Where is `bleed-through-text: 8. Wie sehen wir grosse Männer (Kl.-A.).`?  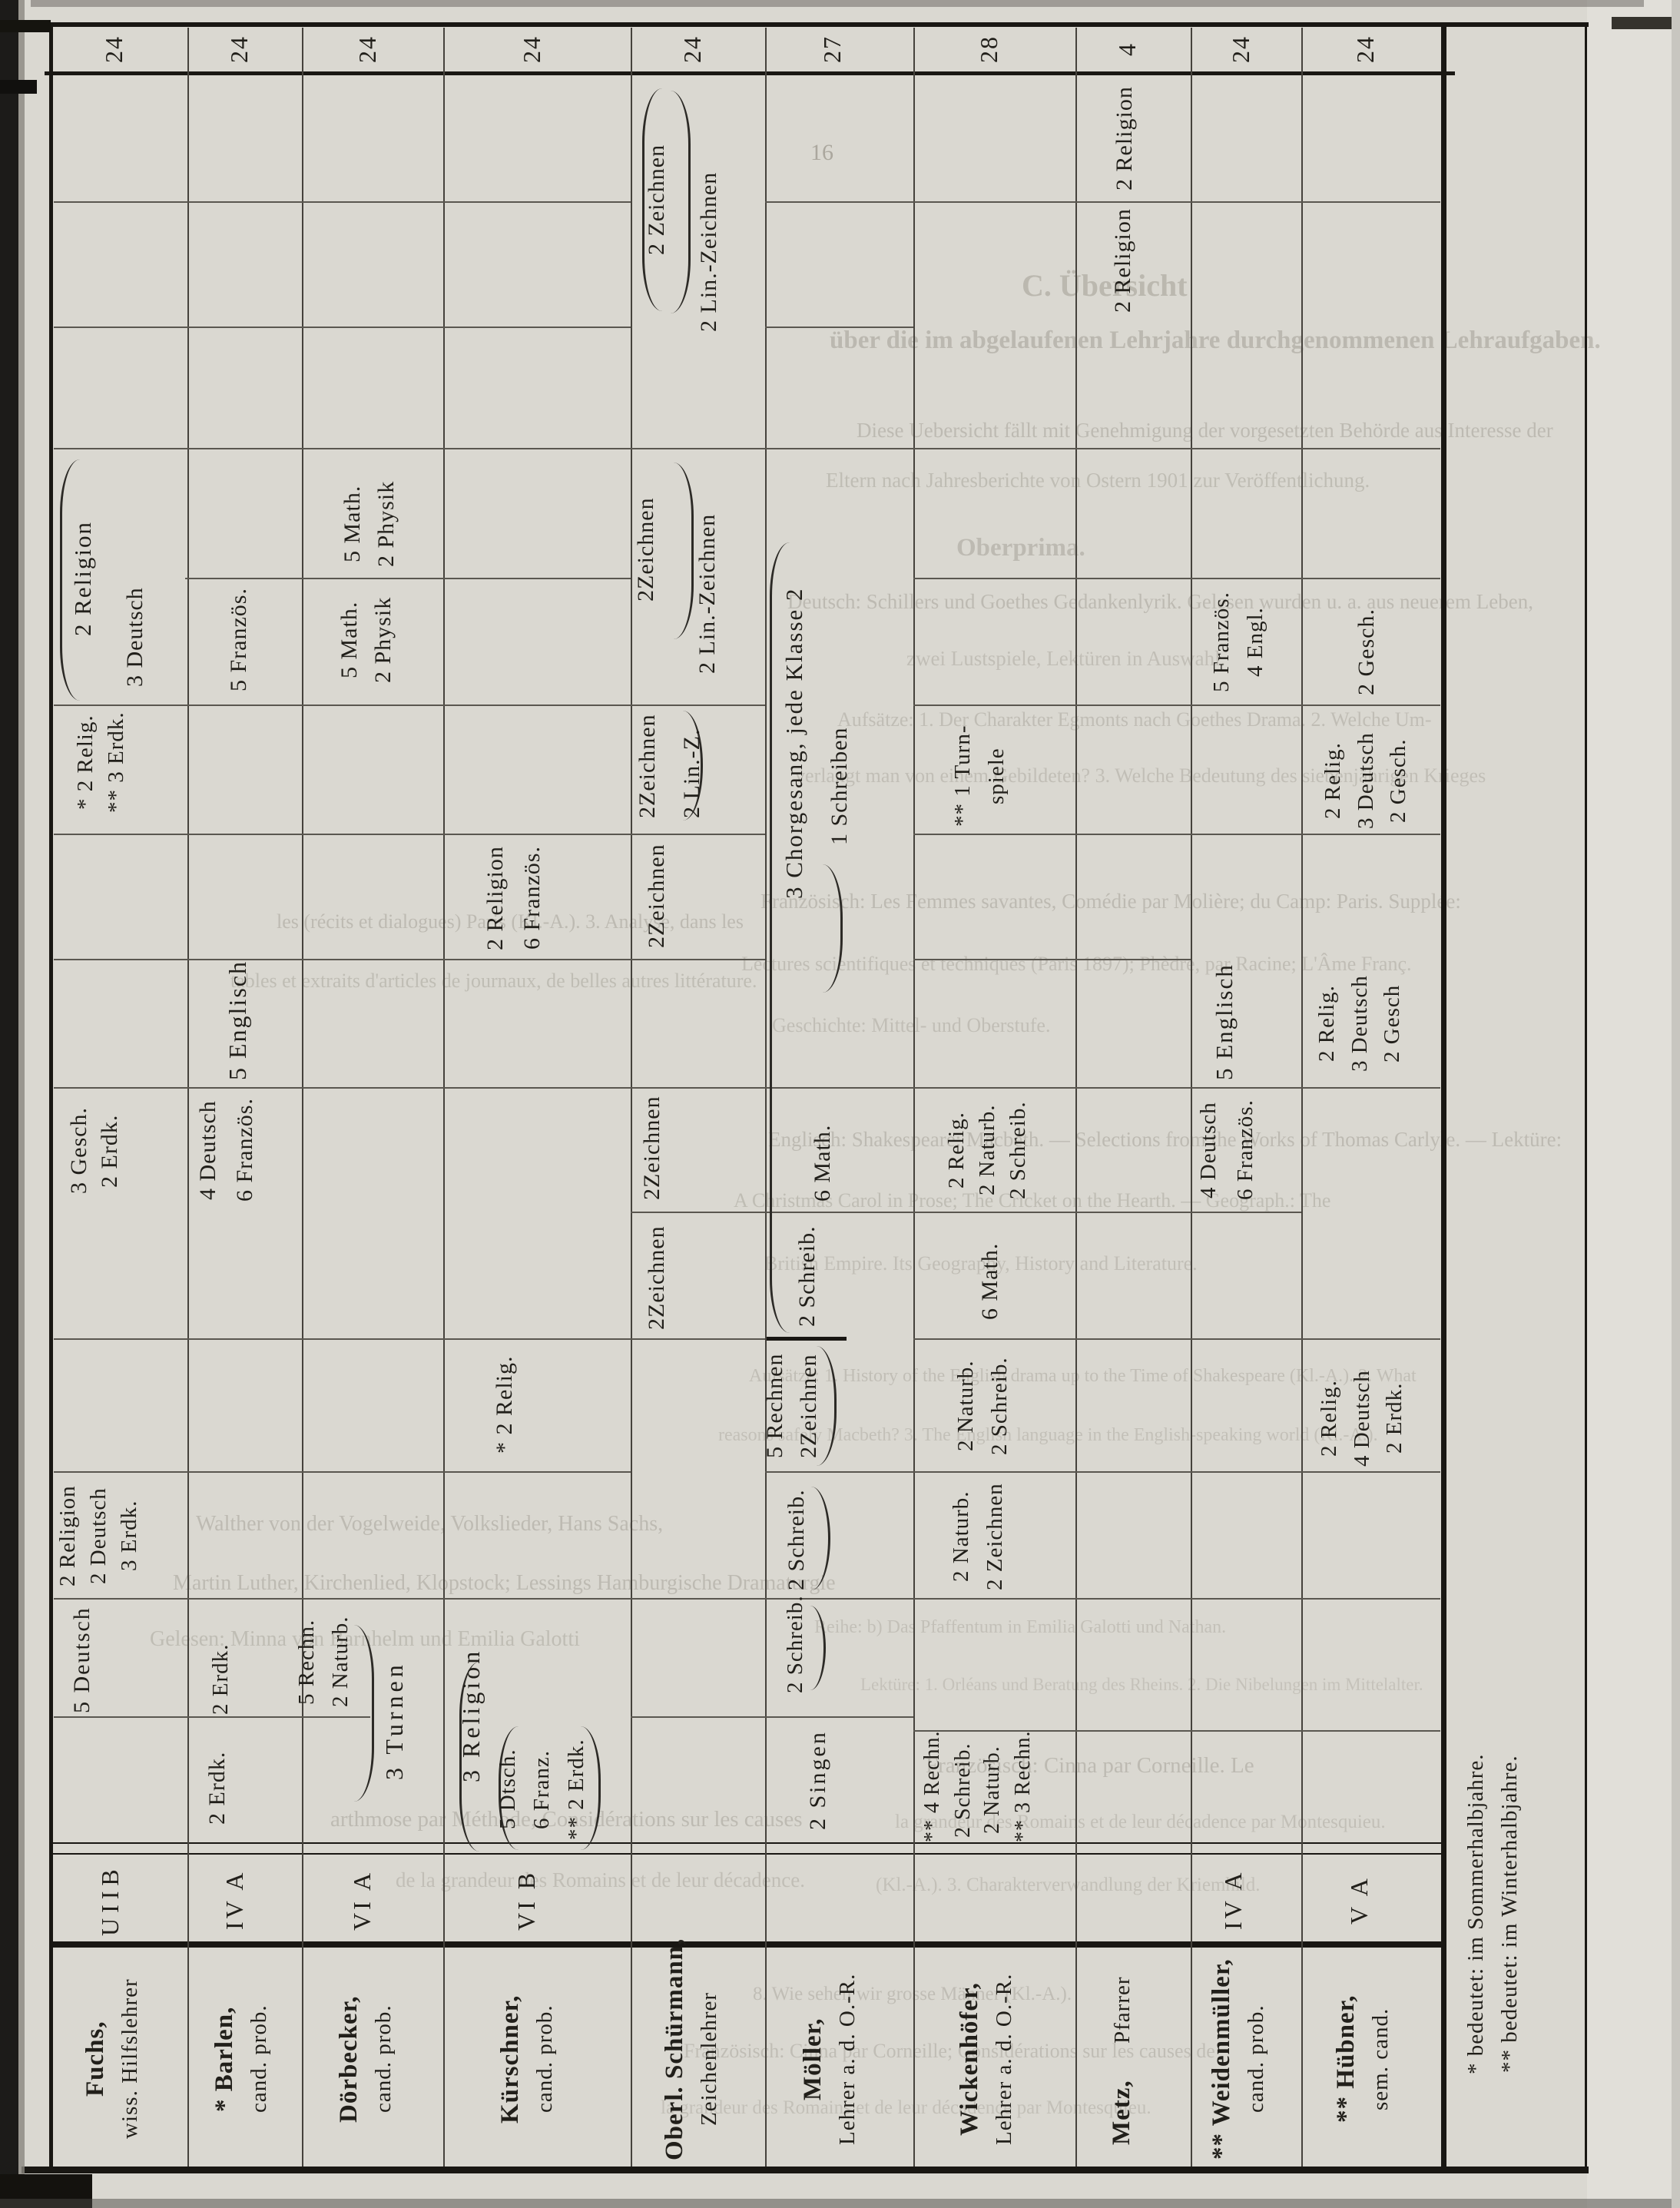
bleed-through-text: 8. Wie sehen wir grosse Männer (Kl.-A.). is located at coordinates (912, 1994).